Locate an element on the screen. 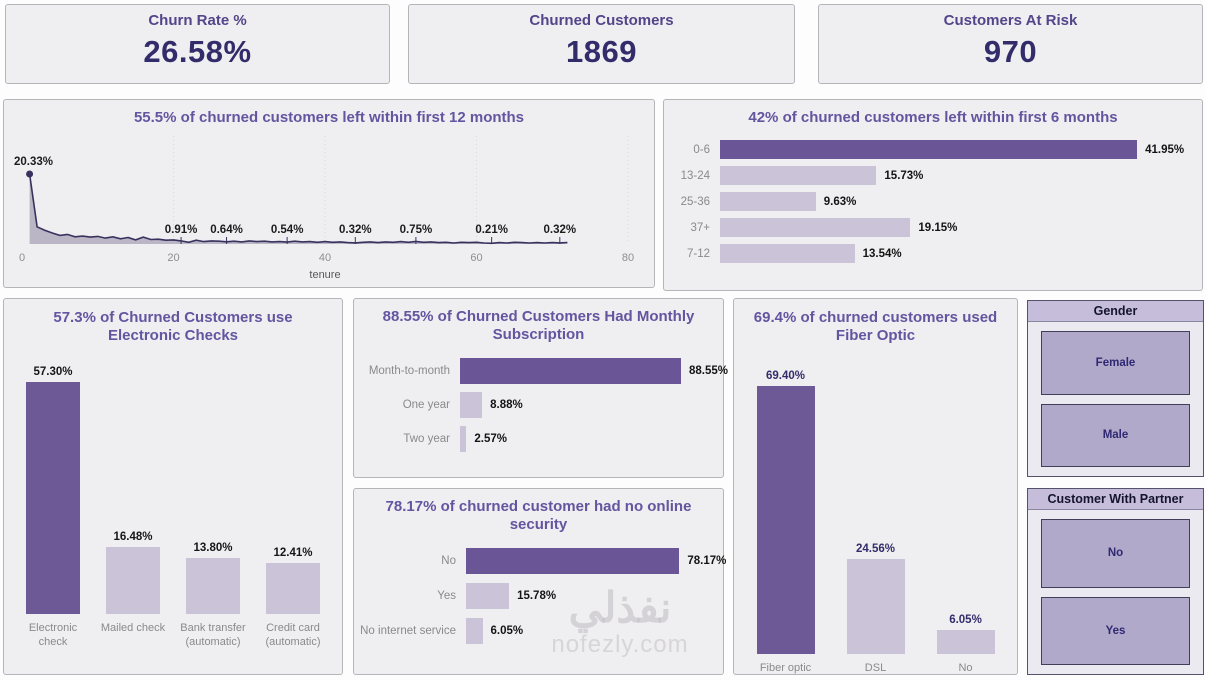 Image resolution: width=1206 pixels, height=680 pixels. value-label: 6.05% is located at coordinates (507, 630).